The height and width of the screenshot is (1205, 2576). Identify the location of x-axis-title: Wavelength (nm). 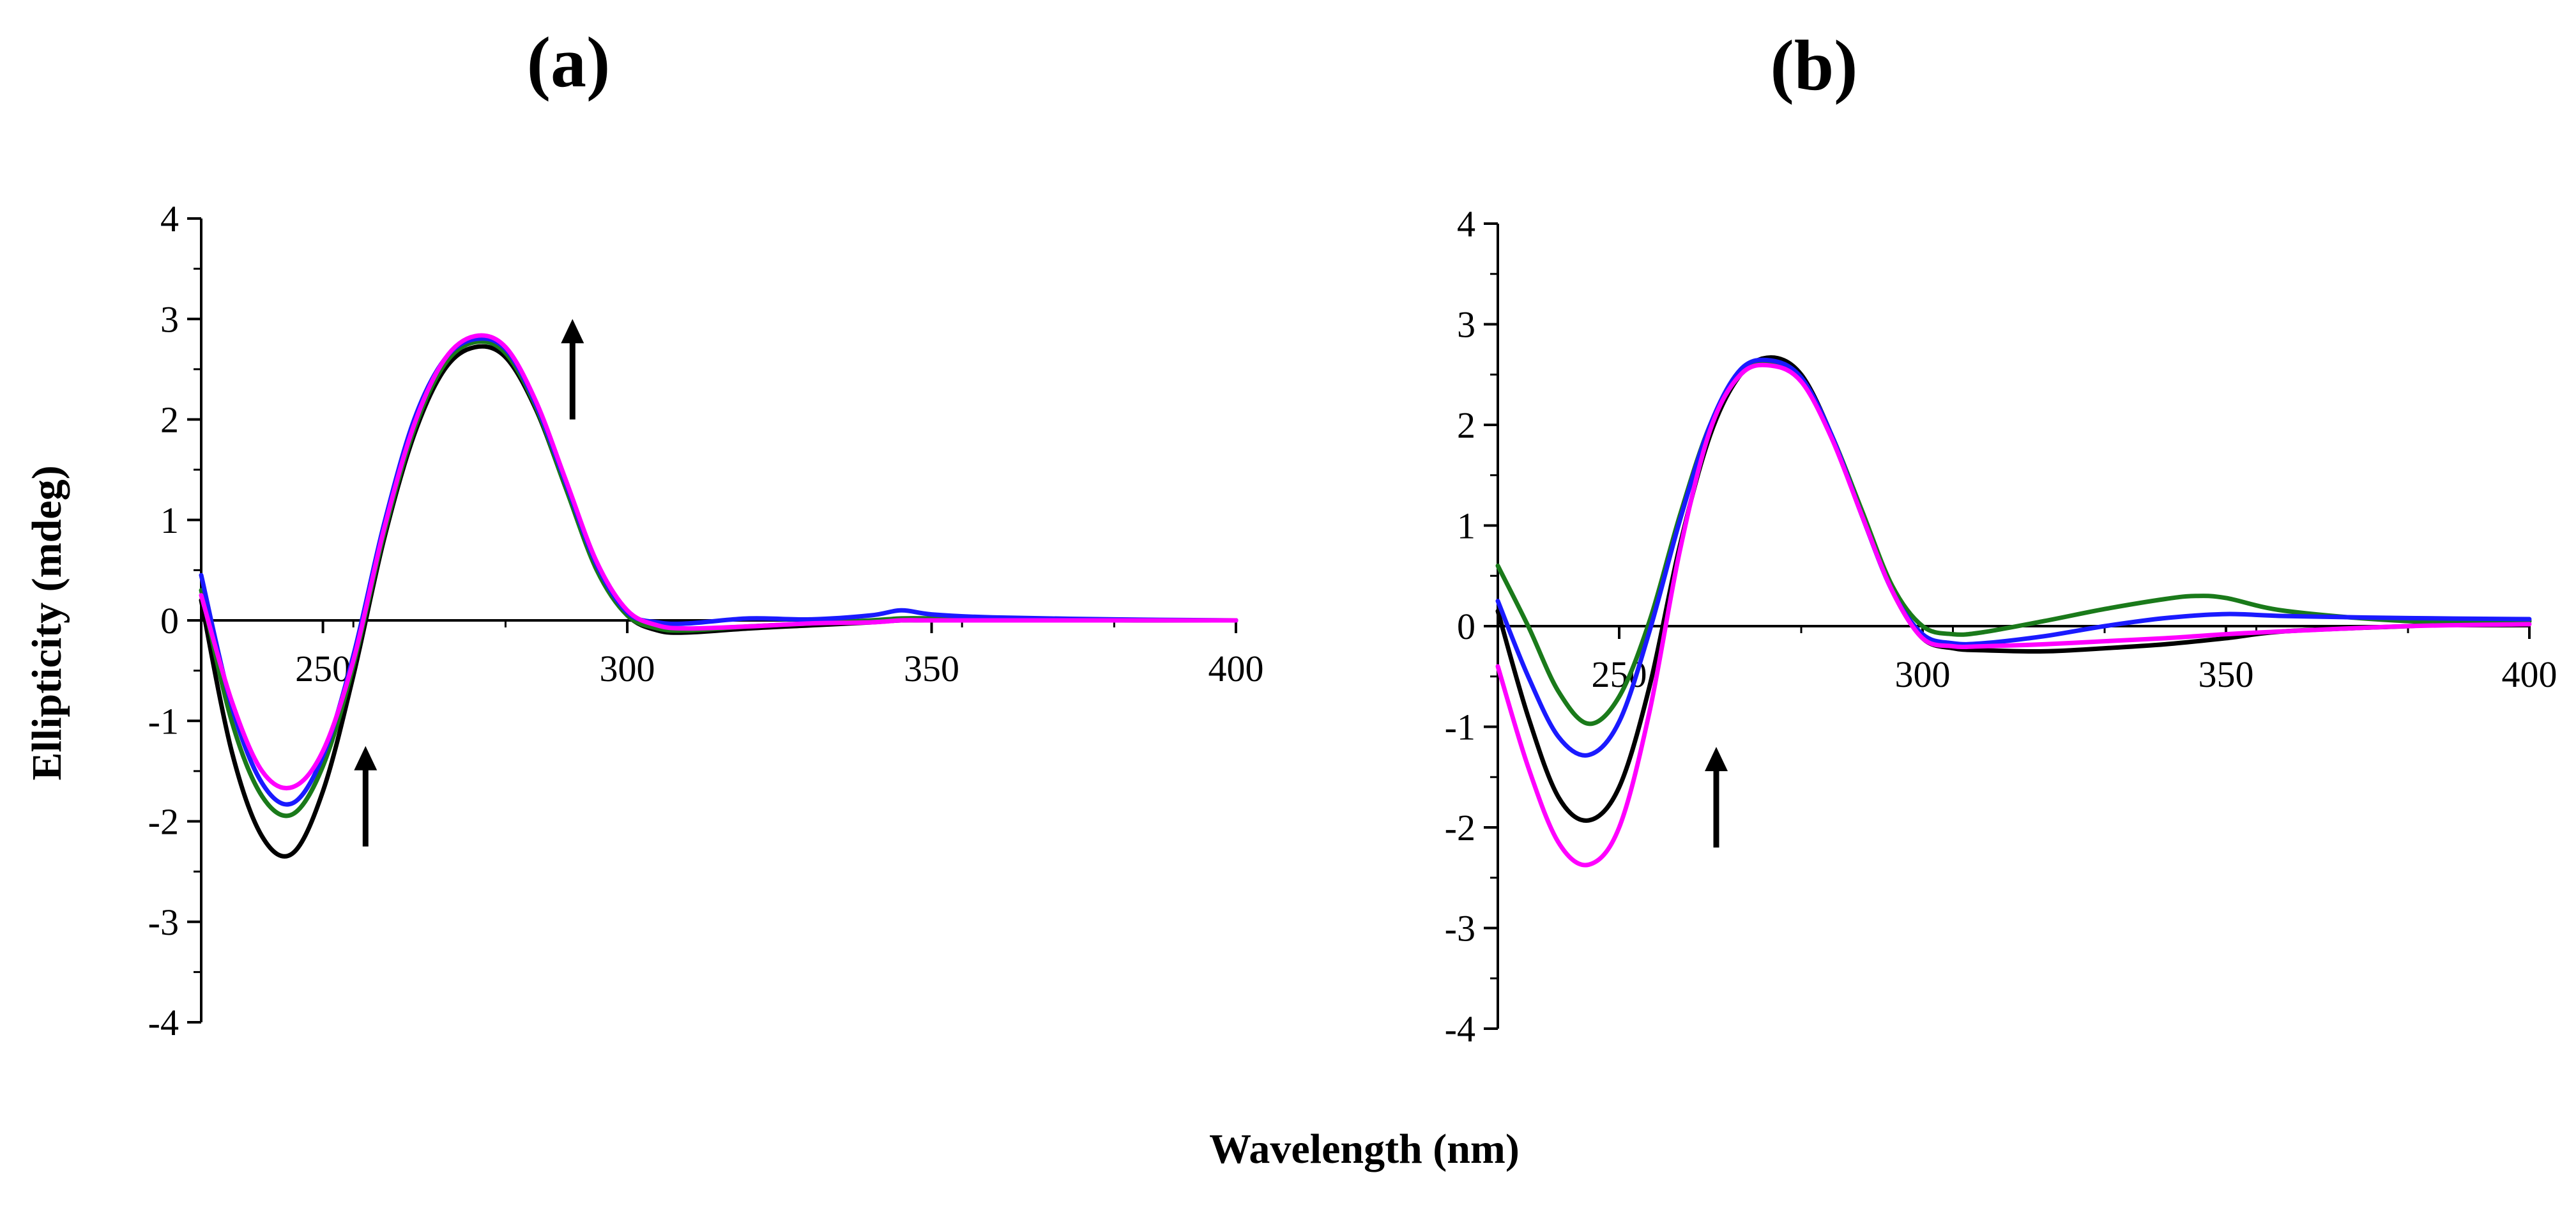
(1365, 1149).